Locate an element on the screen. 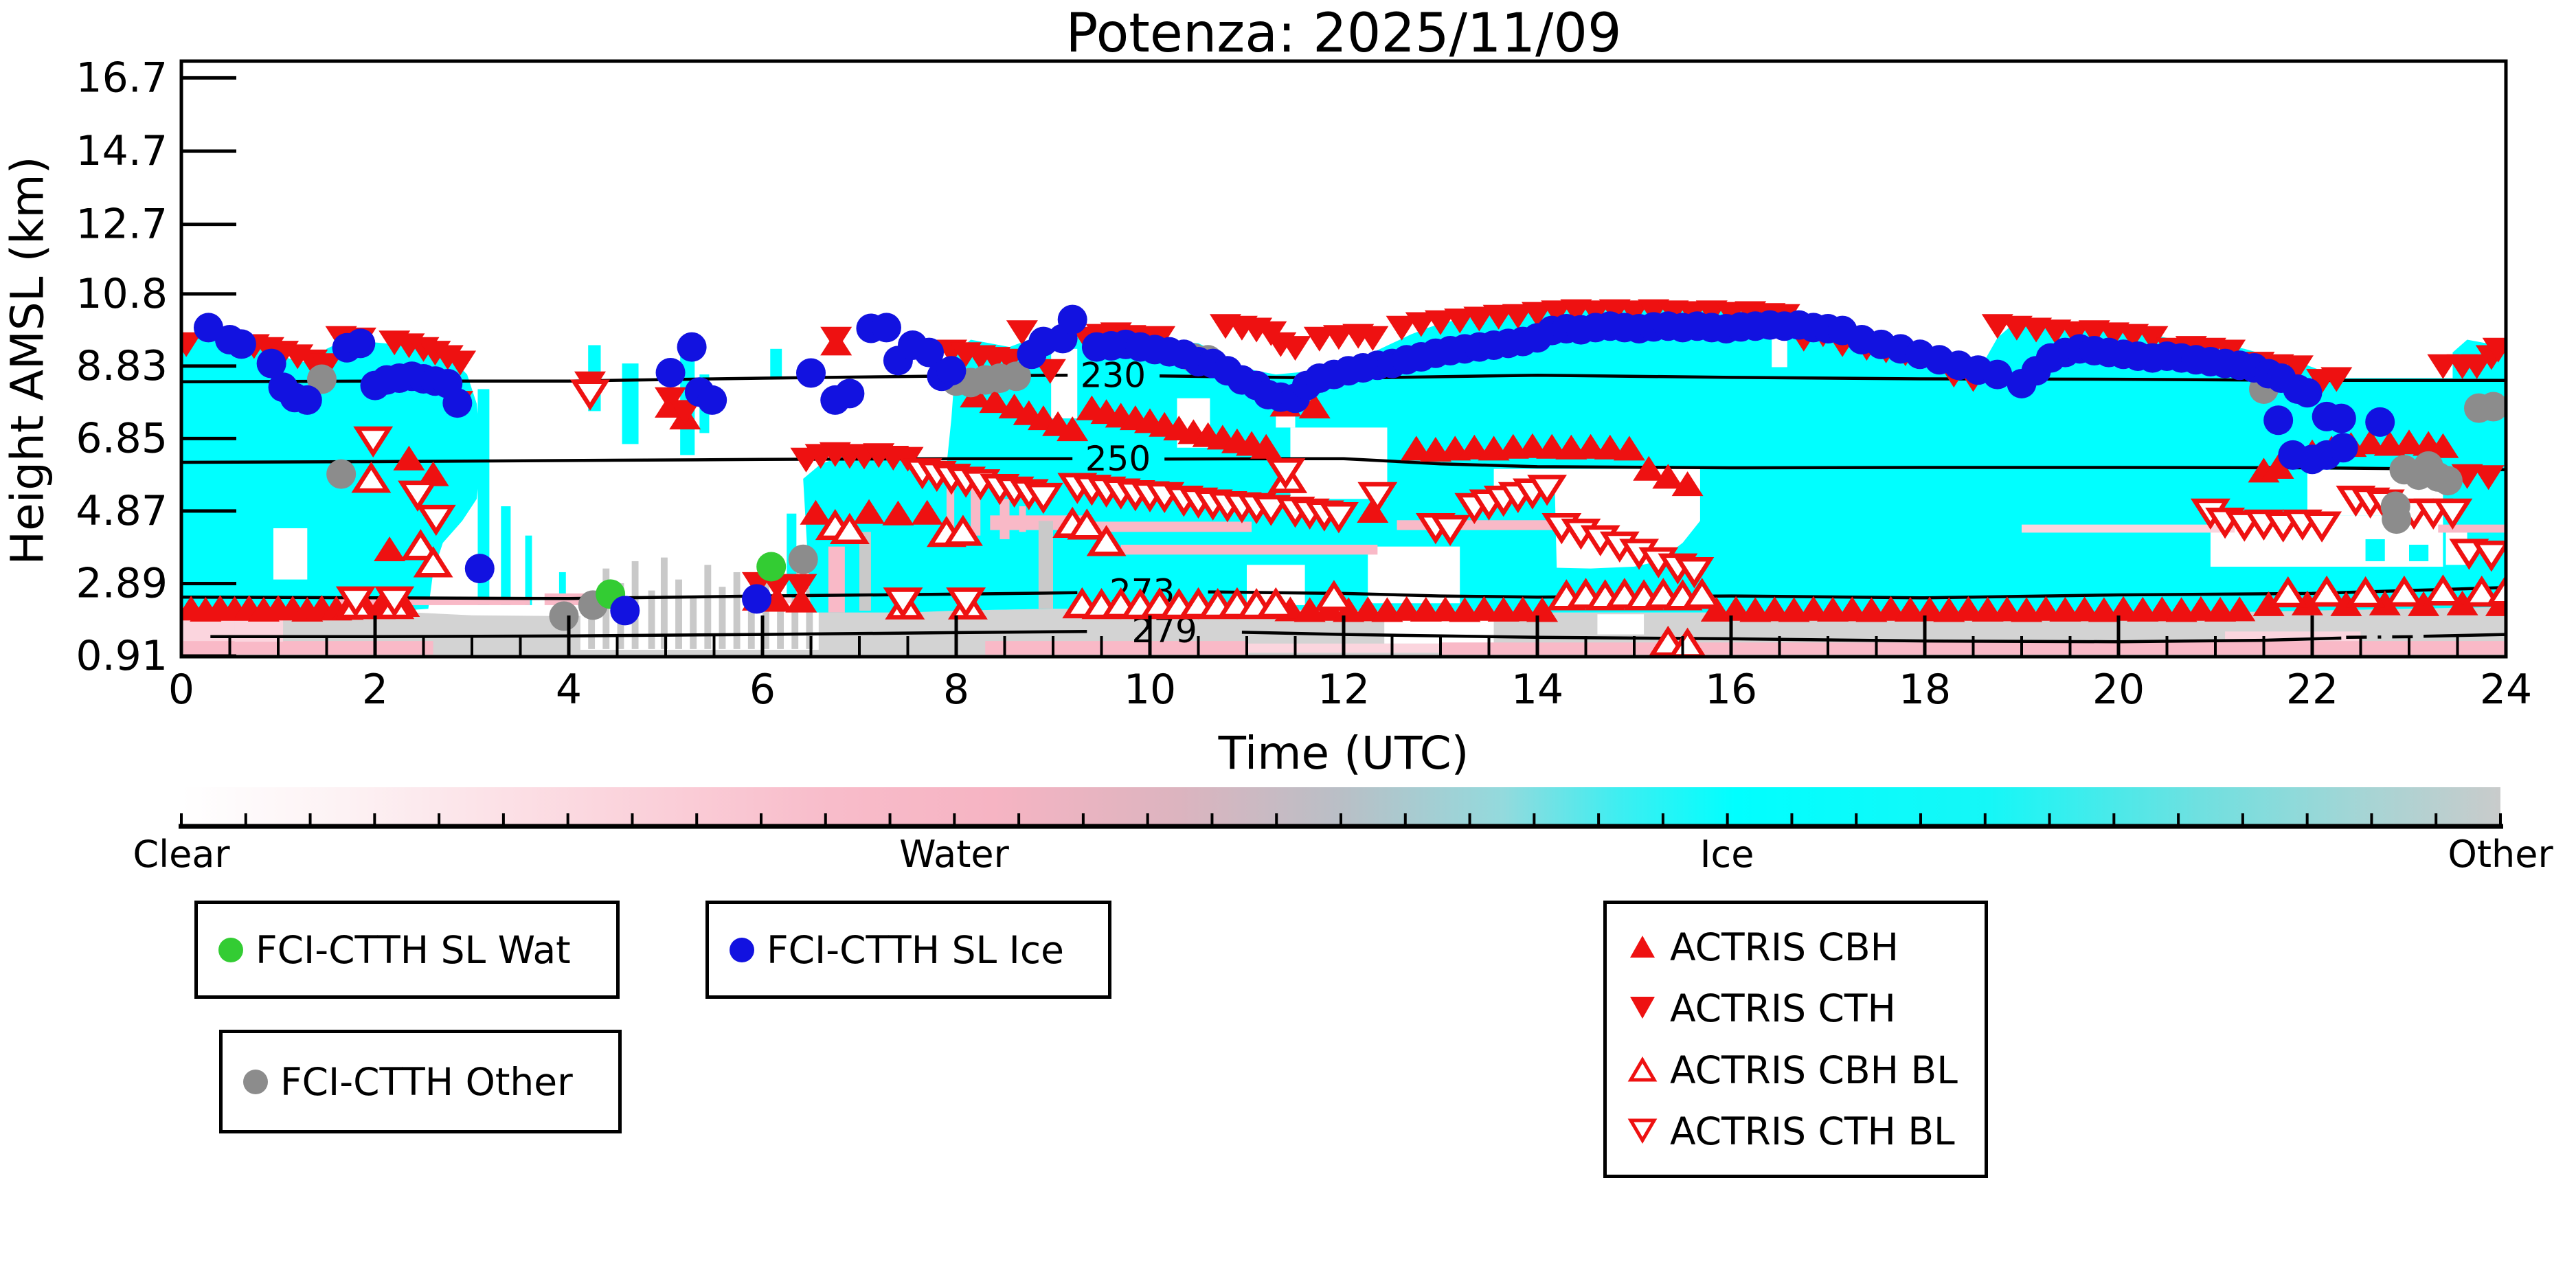 This screenshot has height=1288, width=2576. svg-text: 4 is located at coordinates (569, 690).